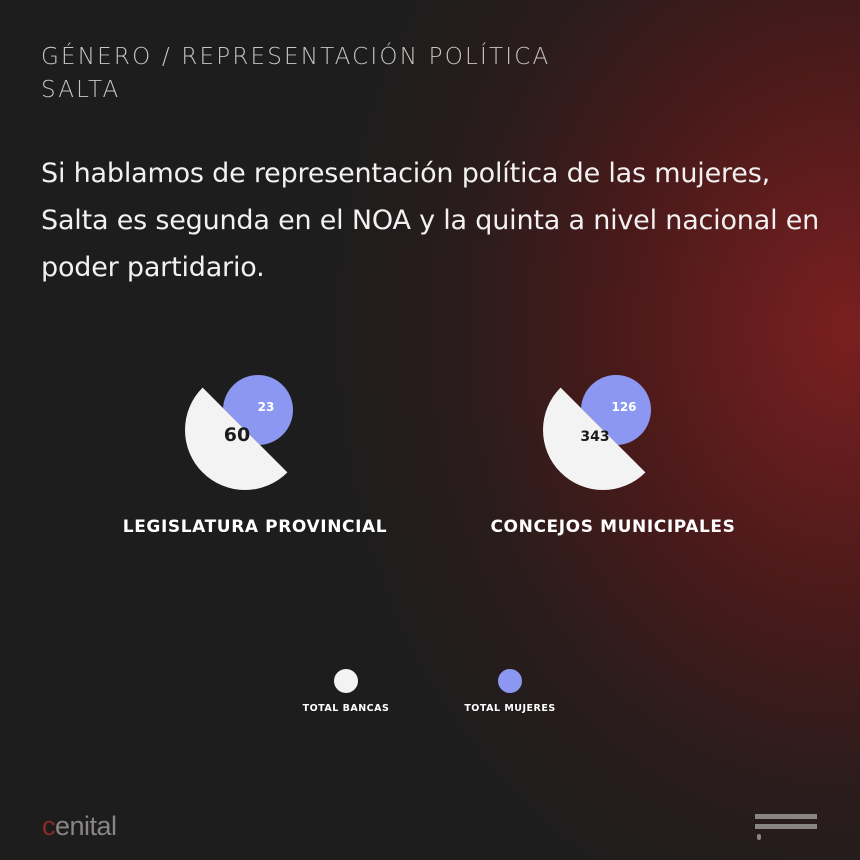 This screenshot has height=860, width=860. Describe the element at coordinates (295, 74) in the screenshot. I see `kicker: GÉNERO / REPRESENTACIÓN POLÍTICA SALTA` at that location.